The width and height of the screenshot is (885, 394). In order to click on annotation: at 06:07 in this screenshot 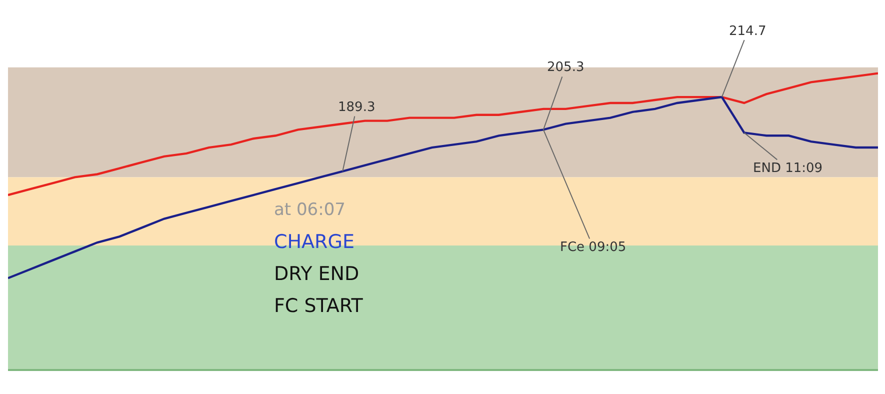, I will do `click(310, 210)`.